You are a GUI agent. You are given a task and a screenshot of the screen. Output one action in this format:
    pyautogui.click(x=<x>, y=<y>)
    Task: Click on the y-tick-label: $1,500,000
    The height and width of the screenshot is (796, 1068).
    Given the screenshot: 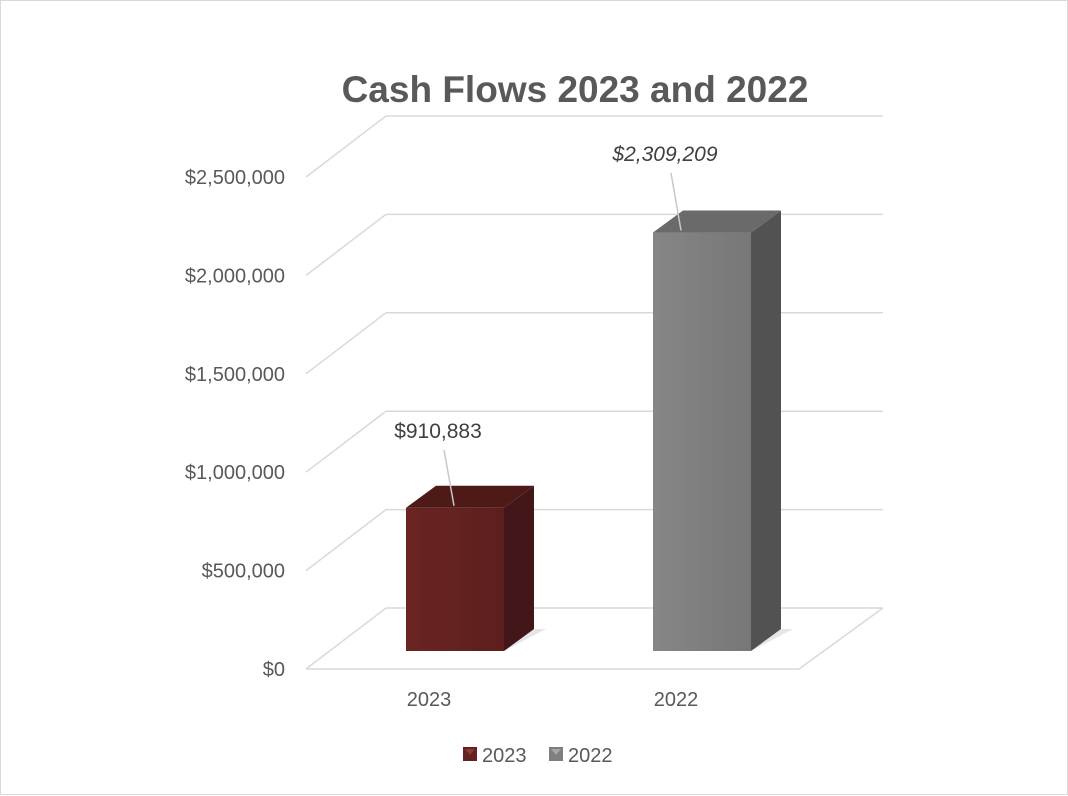 What is the action you would take?
    pyautogui.click(x=235, y=375)
    